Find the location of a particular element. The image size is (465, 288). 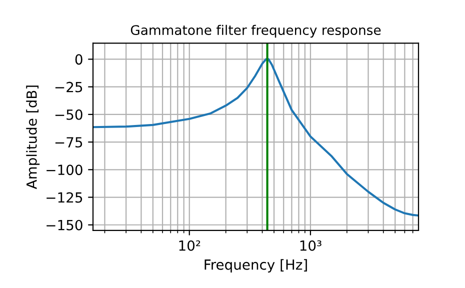

y-tick-label: −50 is located at coordinates (68, 114).